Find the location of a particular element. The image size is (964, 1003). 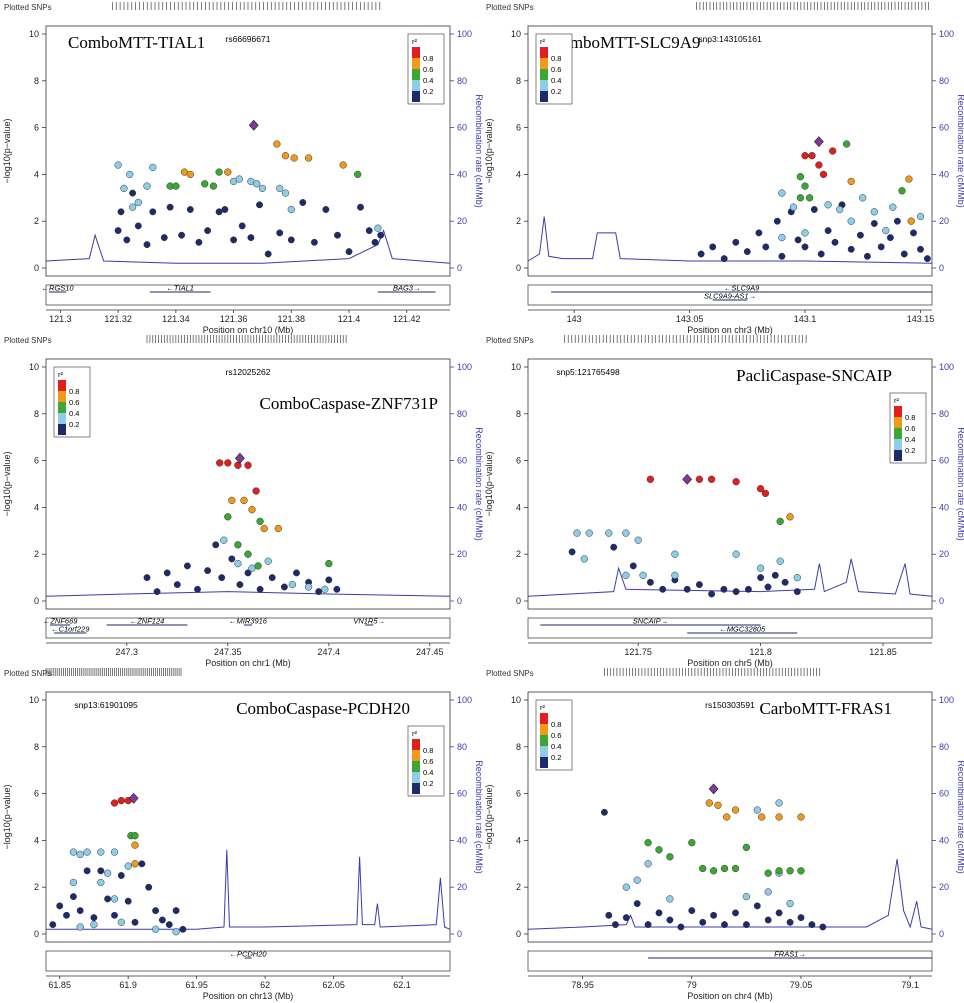

x-tick-label: 62 is located at coordinates (265, 985).